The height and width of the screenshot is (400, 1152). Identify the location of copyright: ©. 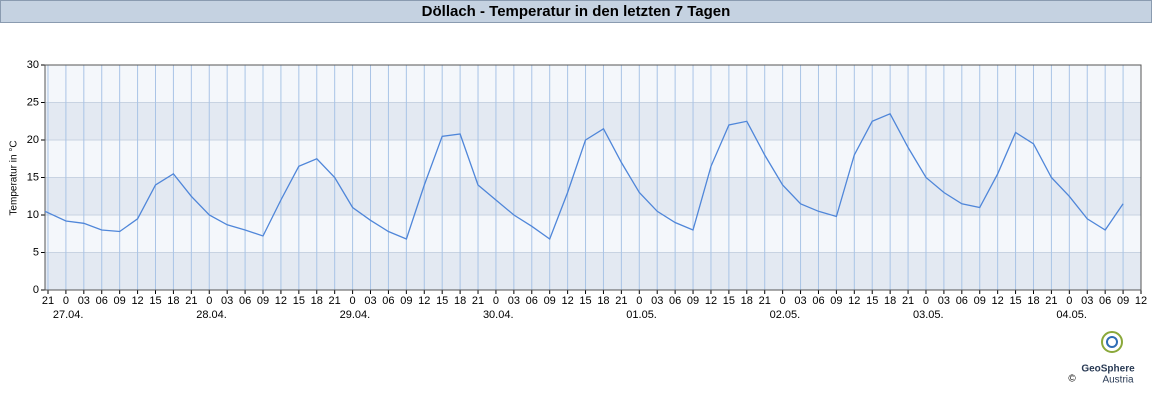
(1072, 379).